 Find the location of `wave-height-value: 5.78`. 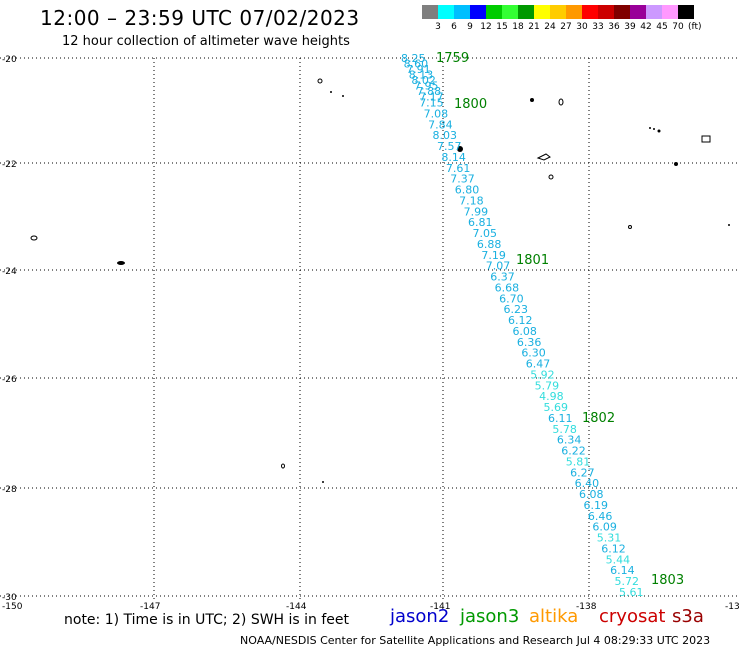

wave-height-value: 5.78 is located at coordinates (564, 429).